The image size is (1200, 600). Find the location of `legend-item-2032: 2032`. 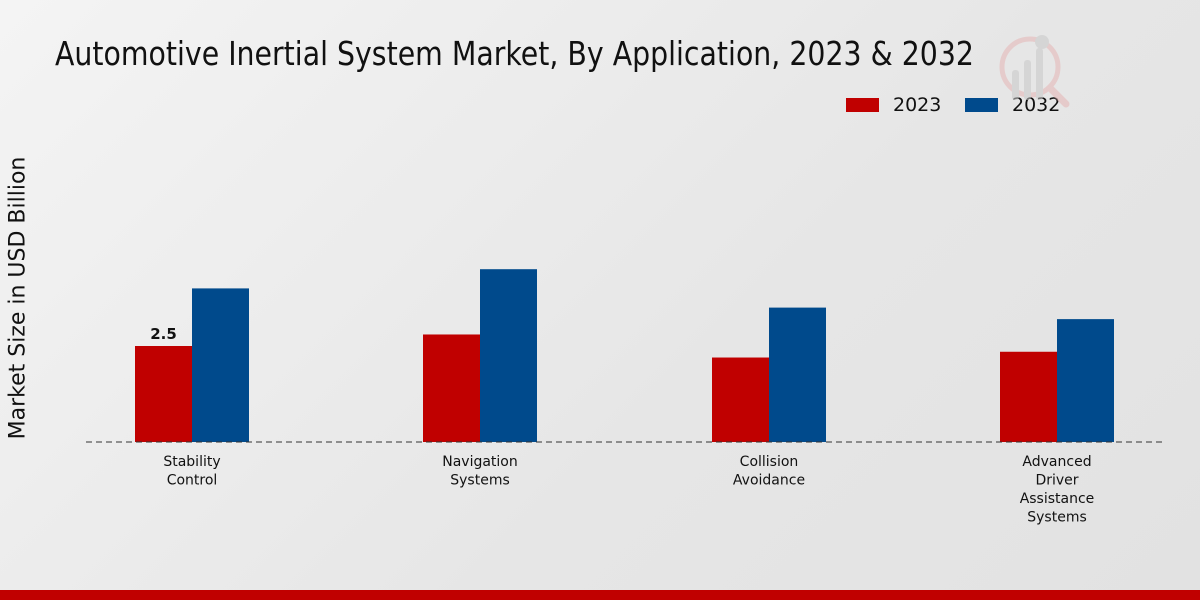

legend-item-2032: 2032 is located at coordinates (1012, 105).